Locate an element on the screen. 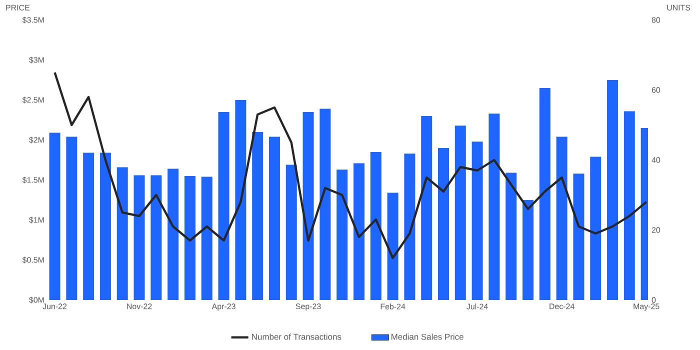 The image size is (700, 350). legend-label: Number of Transactions is located at coordinates (297, 337).